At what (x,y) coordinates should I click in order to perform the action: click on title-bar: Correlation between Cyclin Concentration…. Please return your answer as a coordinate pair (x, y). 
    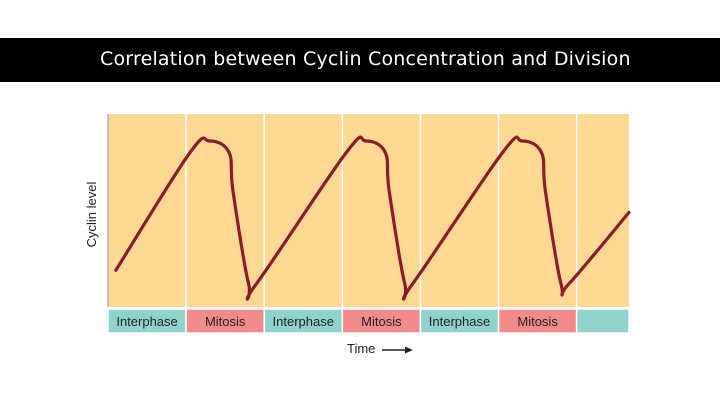
    Looking at the image, I should click on (360, 60).